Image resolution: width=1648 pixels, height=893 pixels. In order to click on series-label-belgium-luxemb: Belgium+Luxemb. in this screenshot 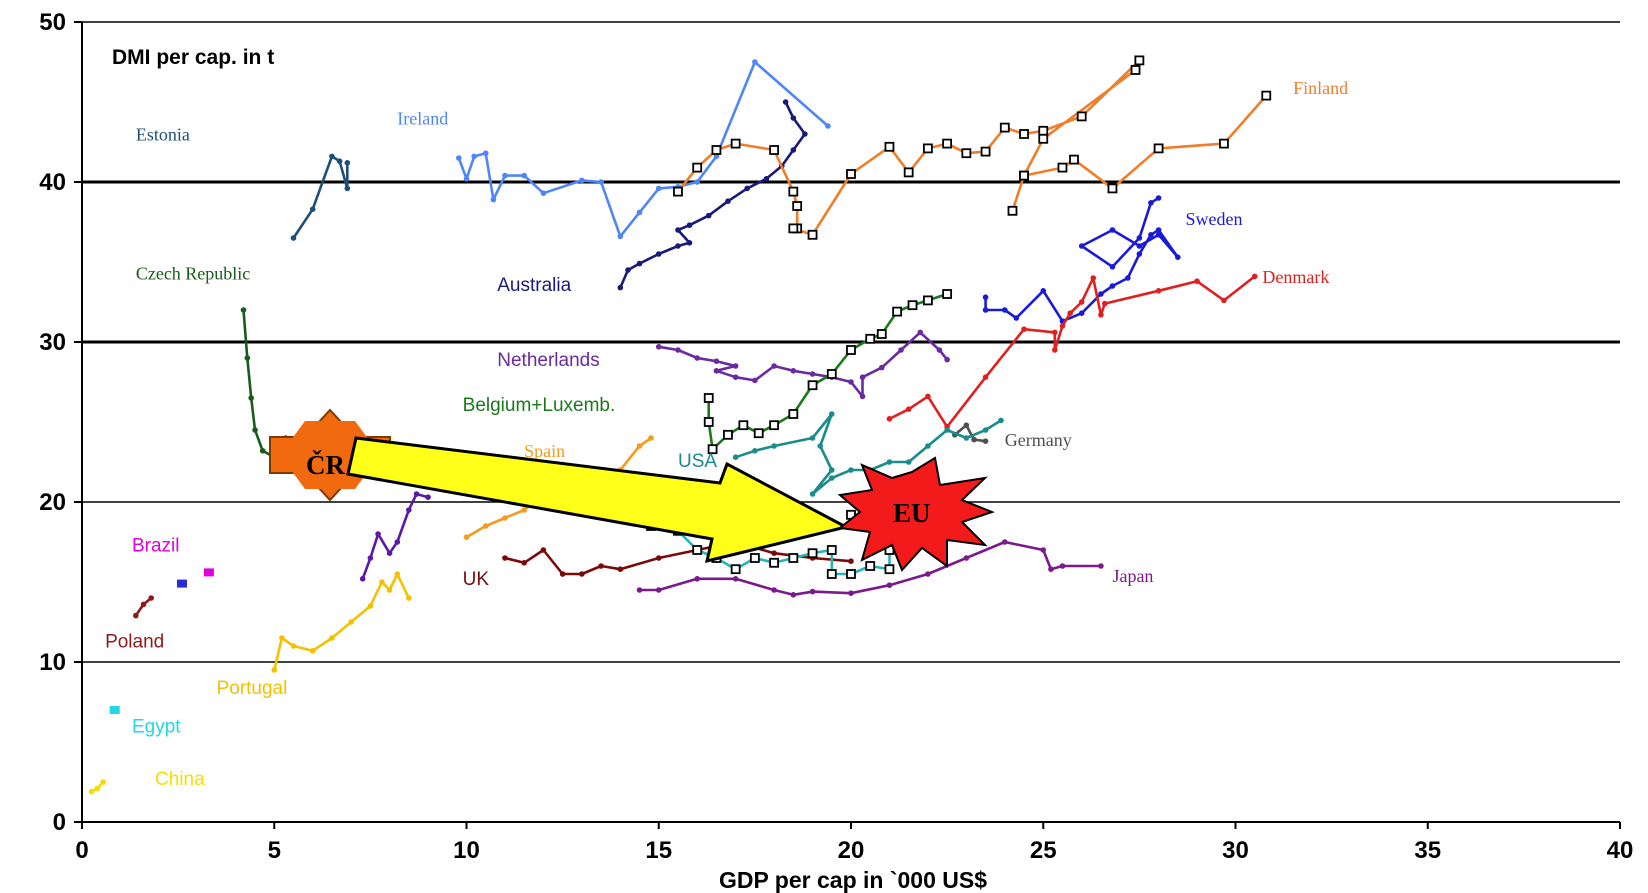, I will do `click(539, 405)`.